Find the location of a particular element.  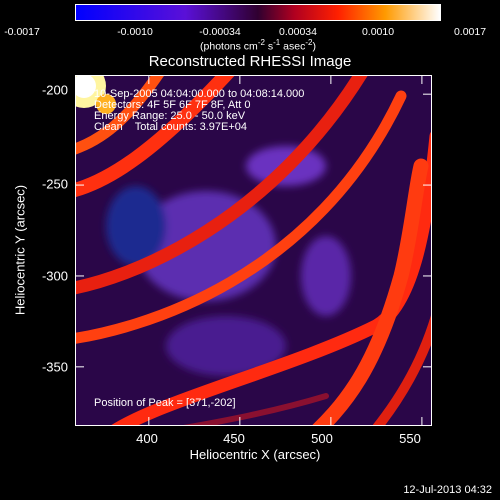

info-line: Energy Range: 25.0 - 50.0 keV is located at coordinates (170, 116).